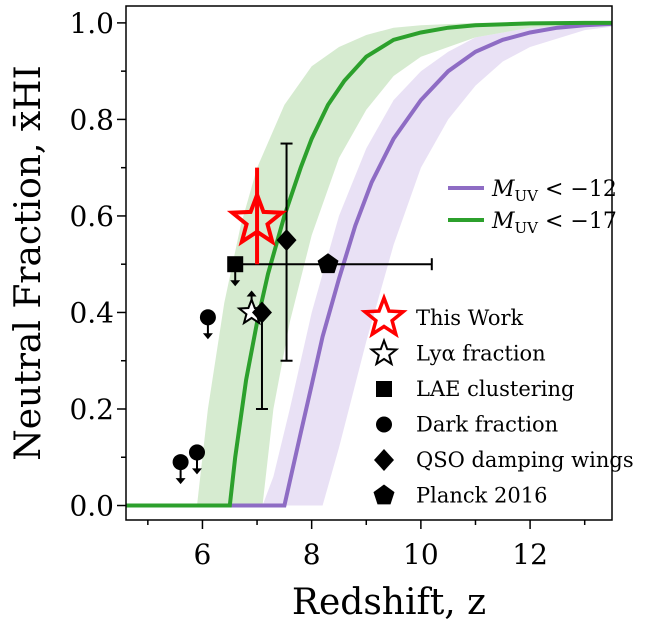  Describe the element at coordinates (421, 554) in the screenshot. I see `x-tick-label: 10` at that location.